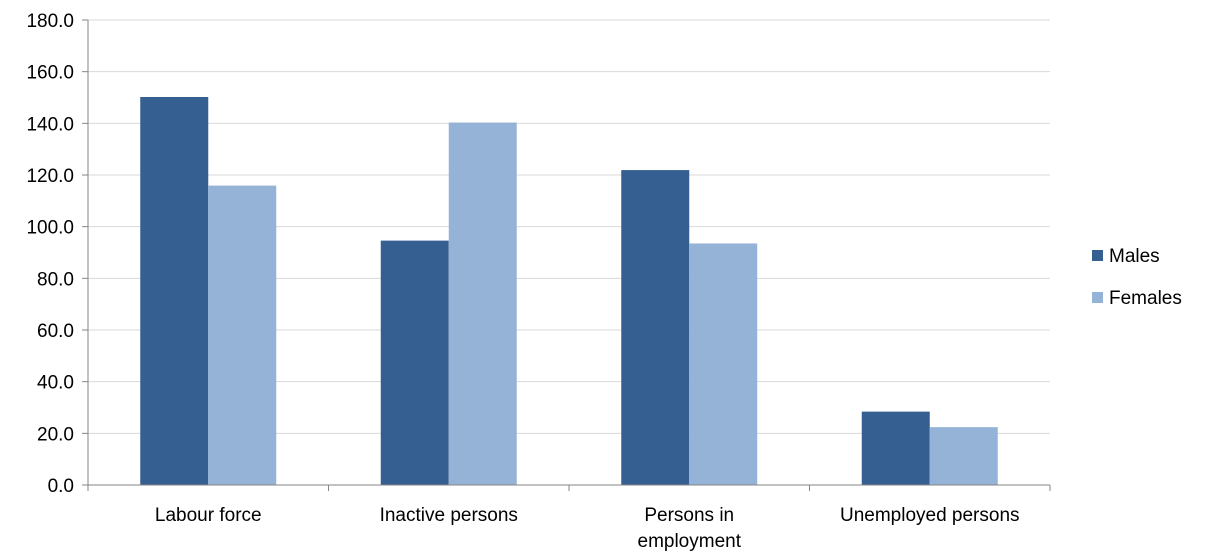 The height and width of the screenshot is (556, 1210). I want to click on category-label: Inactive persons, so click(449, 515).